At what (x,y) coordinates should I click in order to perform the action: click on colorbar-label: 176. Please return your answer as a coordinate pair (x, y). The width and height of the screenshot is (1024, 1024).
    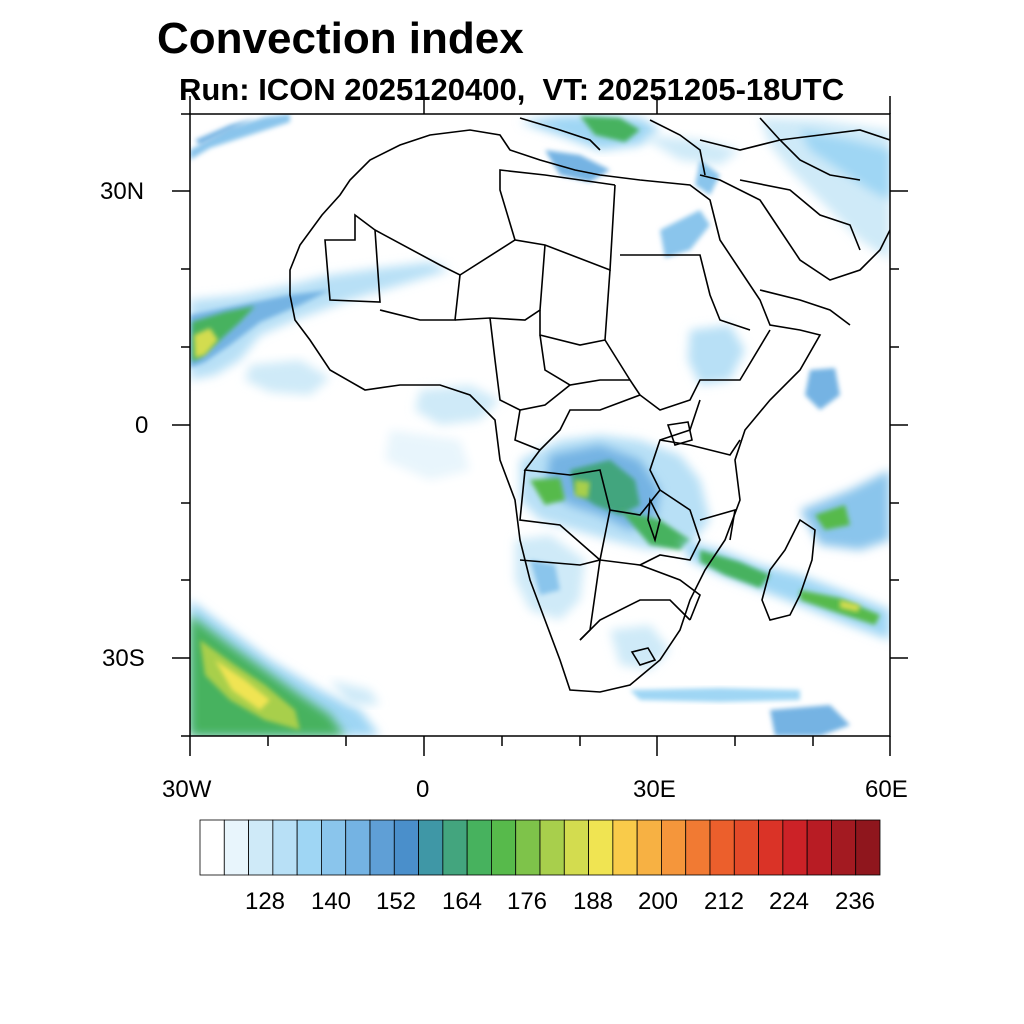
    Looking at the image, I should click on (527, 901).